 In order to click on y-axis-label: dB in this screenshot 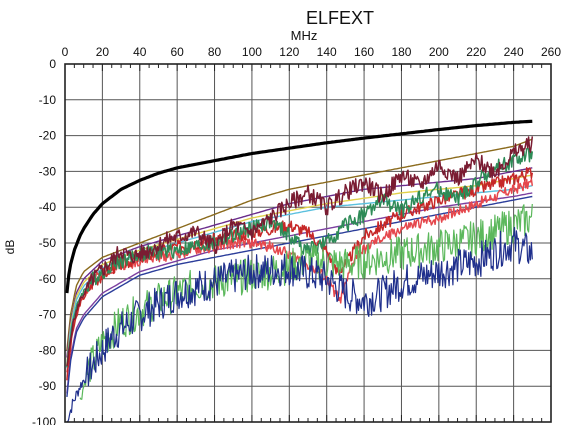, I will do `click(10, 247)`.